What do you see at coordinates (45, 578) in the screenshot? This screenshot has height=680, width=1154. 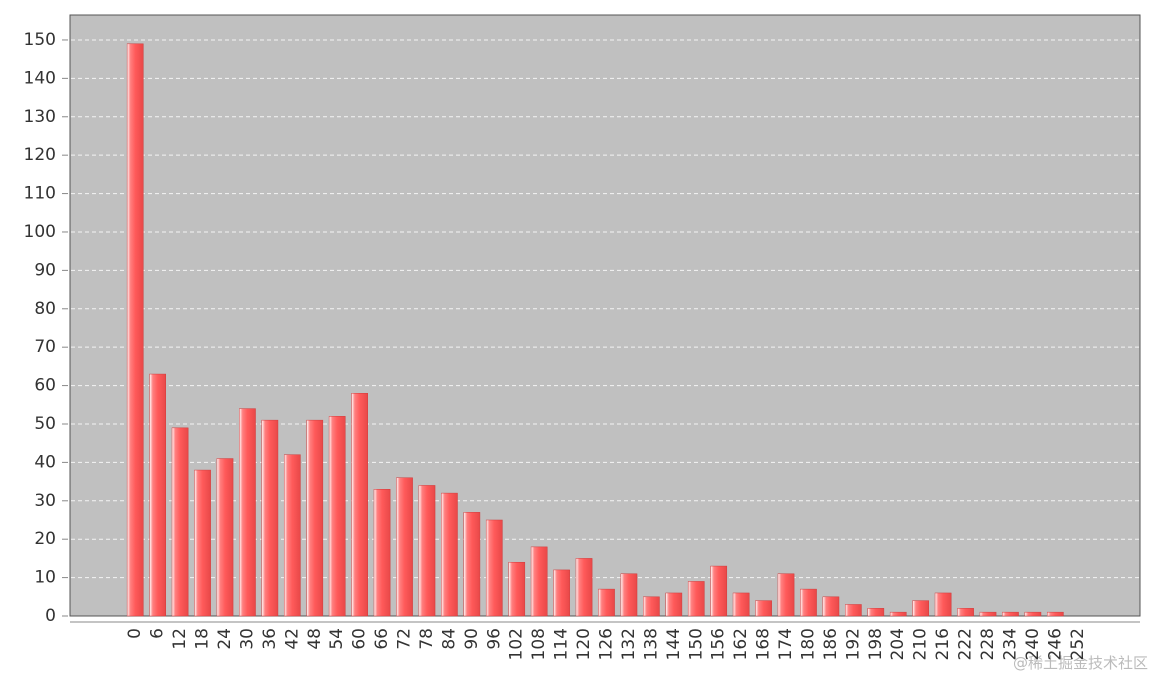 I see `y-tick-label: 10` at bounding box center [45, 578].